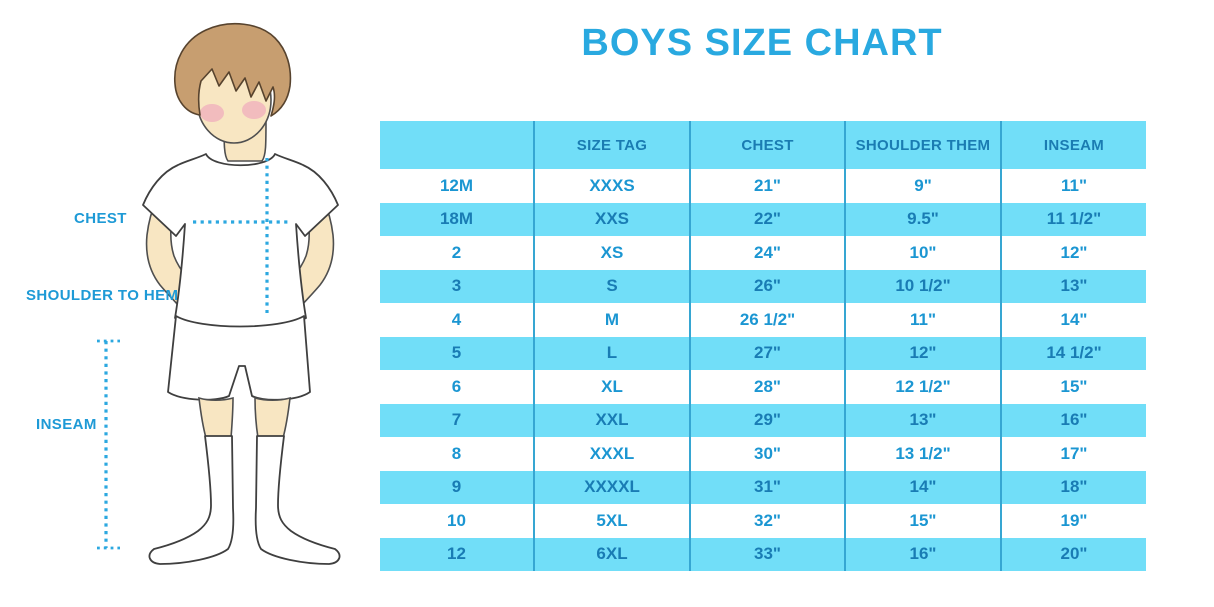 The width and height of the screenshot is (1214, 607). What do you see at coordinates (457, 487) in the screenshot?
I see `size-cell: 9` at bounding box center [457, 487].